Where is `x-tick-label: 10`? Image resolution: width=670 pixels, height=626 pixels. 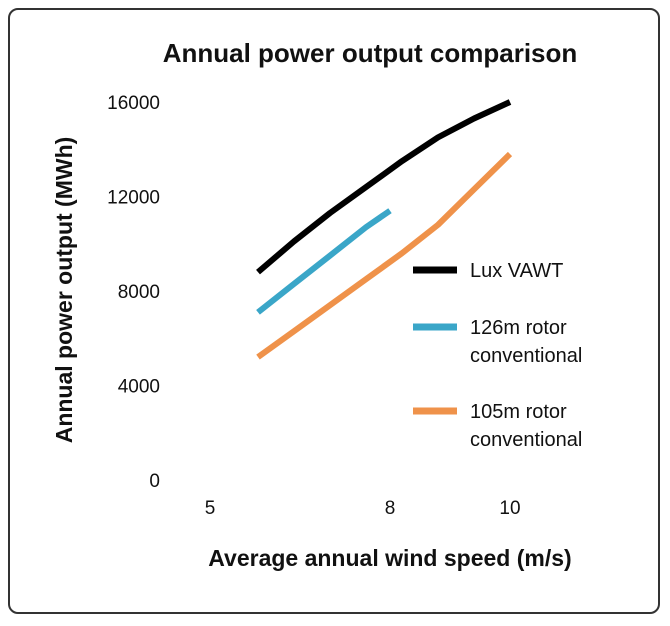
x-tick-label: 10 is located at coordinates (509, 508).